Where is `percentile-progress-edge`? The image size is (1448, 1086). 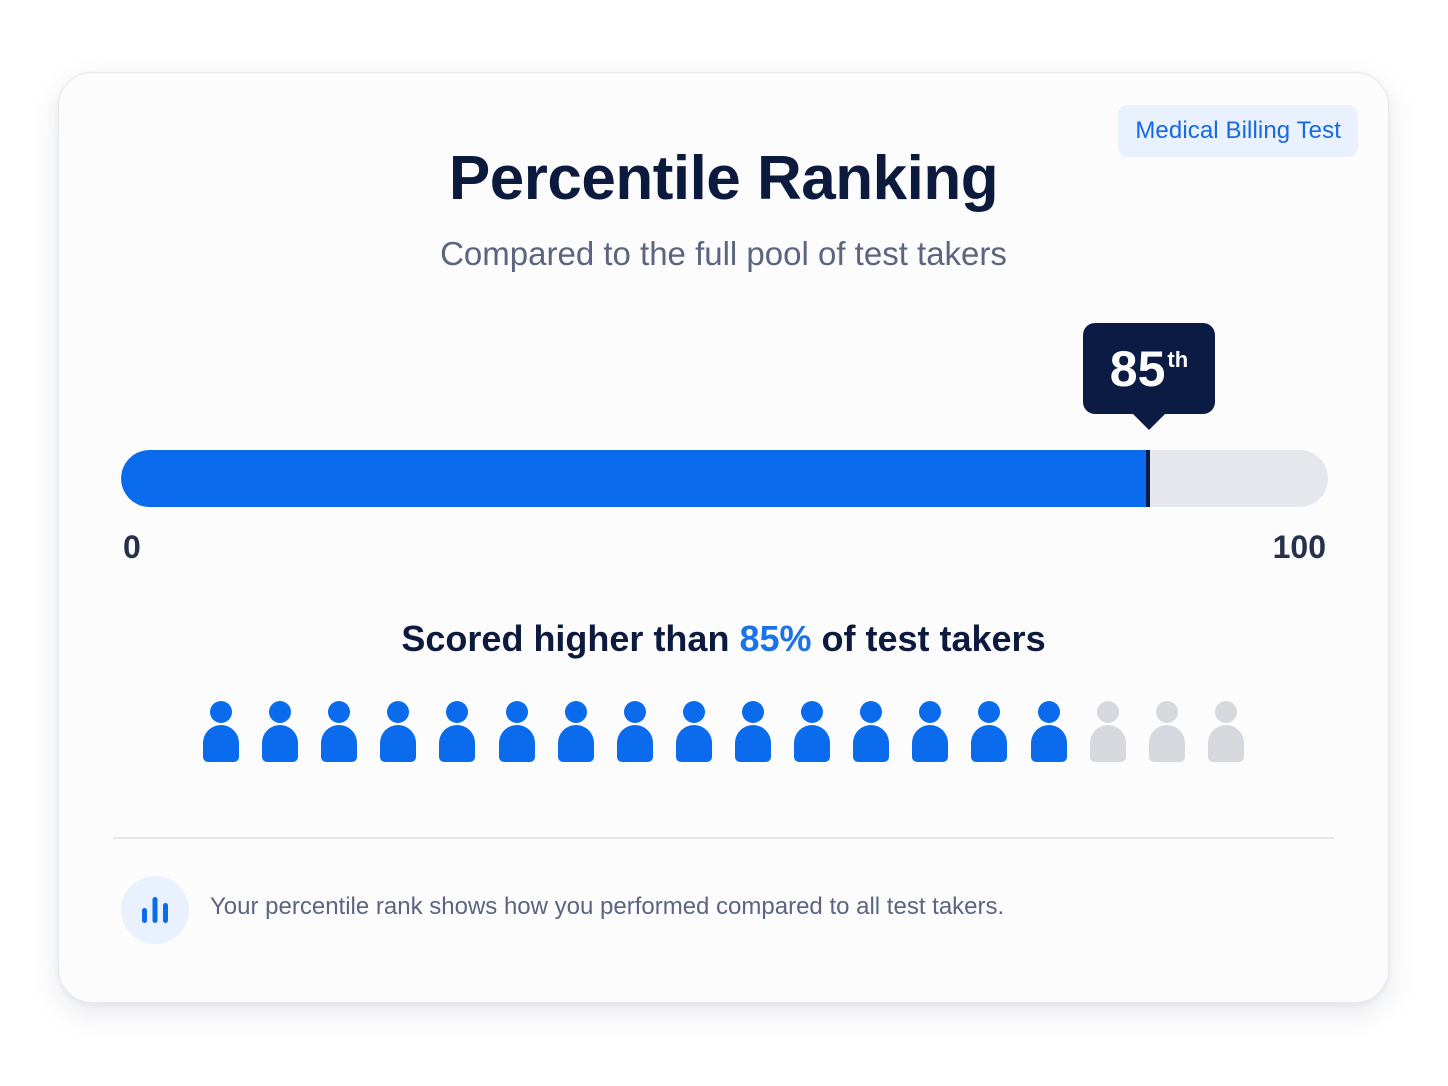
percentile-progress-edge is located at coordinates (1148, 478).